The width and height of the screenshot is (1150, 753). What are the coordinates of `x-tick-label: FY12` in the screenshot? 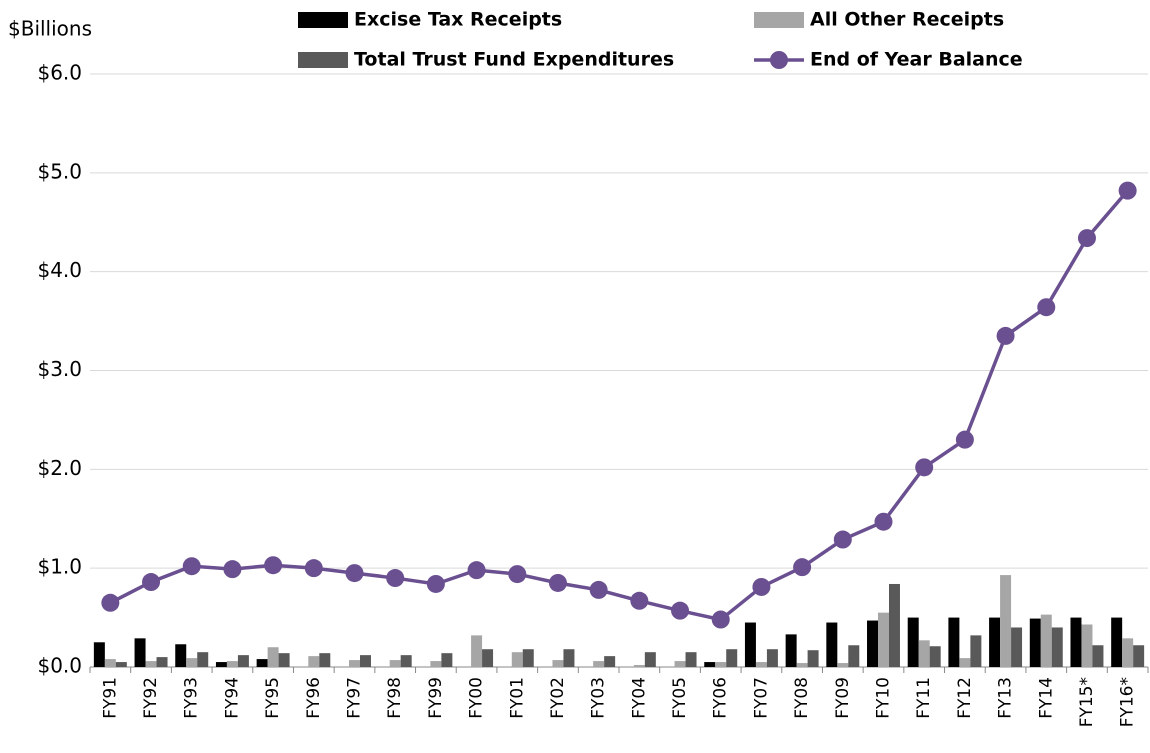 It's located at (965, 698).